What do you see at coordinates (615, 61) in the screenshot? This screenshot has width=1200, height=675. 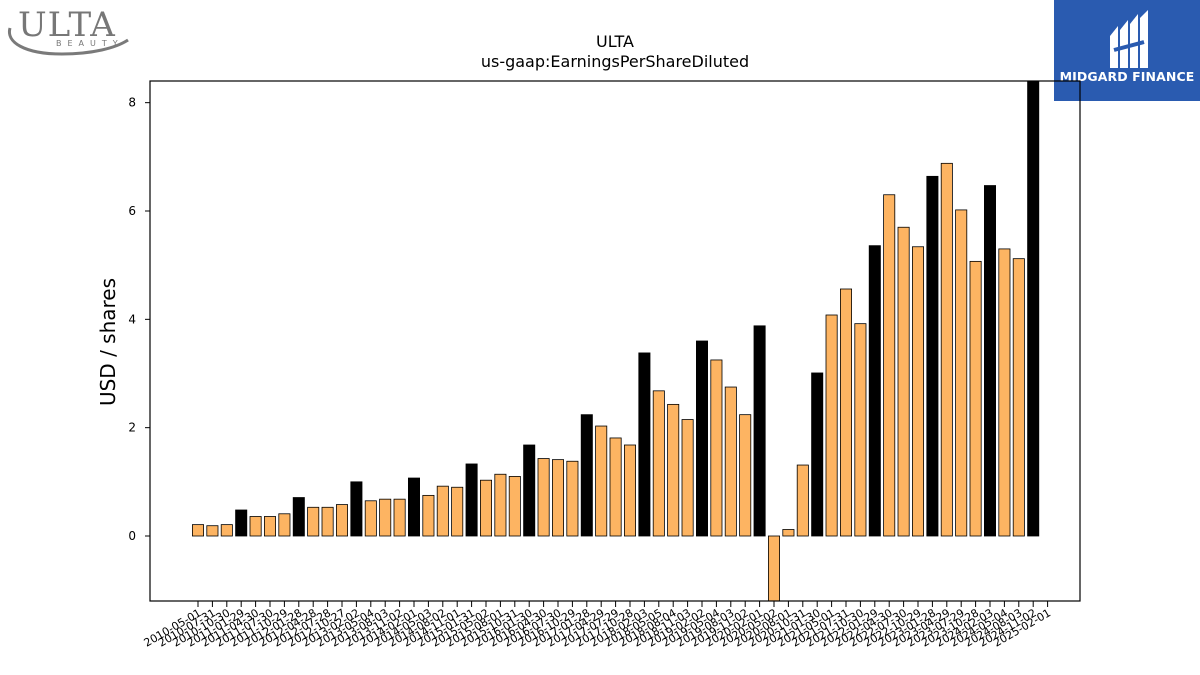 I see `chart-subtitle: us-gaap:EarningsPerShareDiluted` at bounding box center [615, 61].